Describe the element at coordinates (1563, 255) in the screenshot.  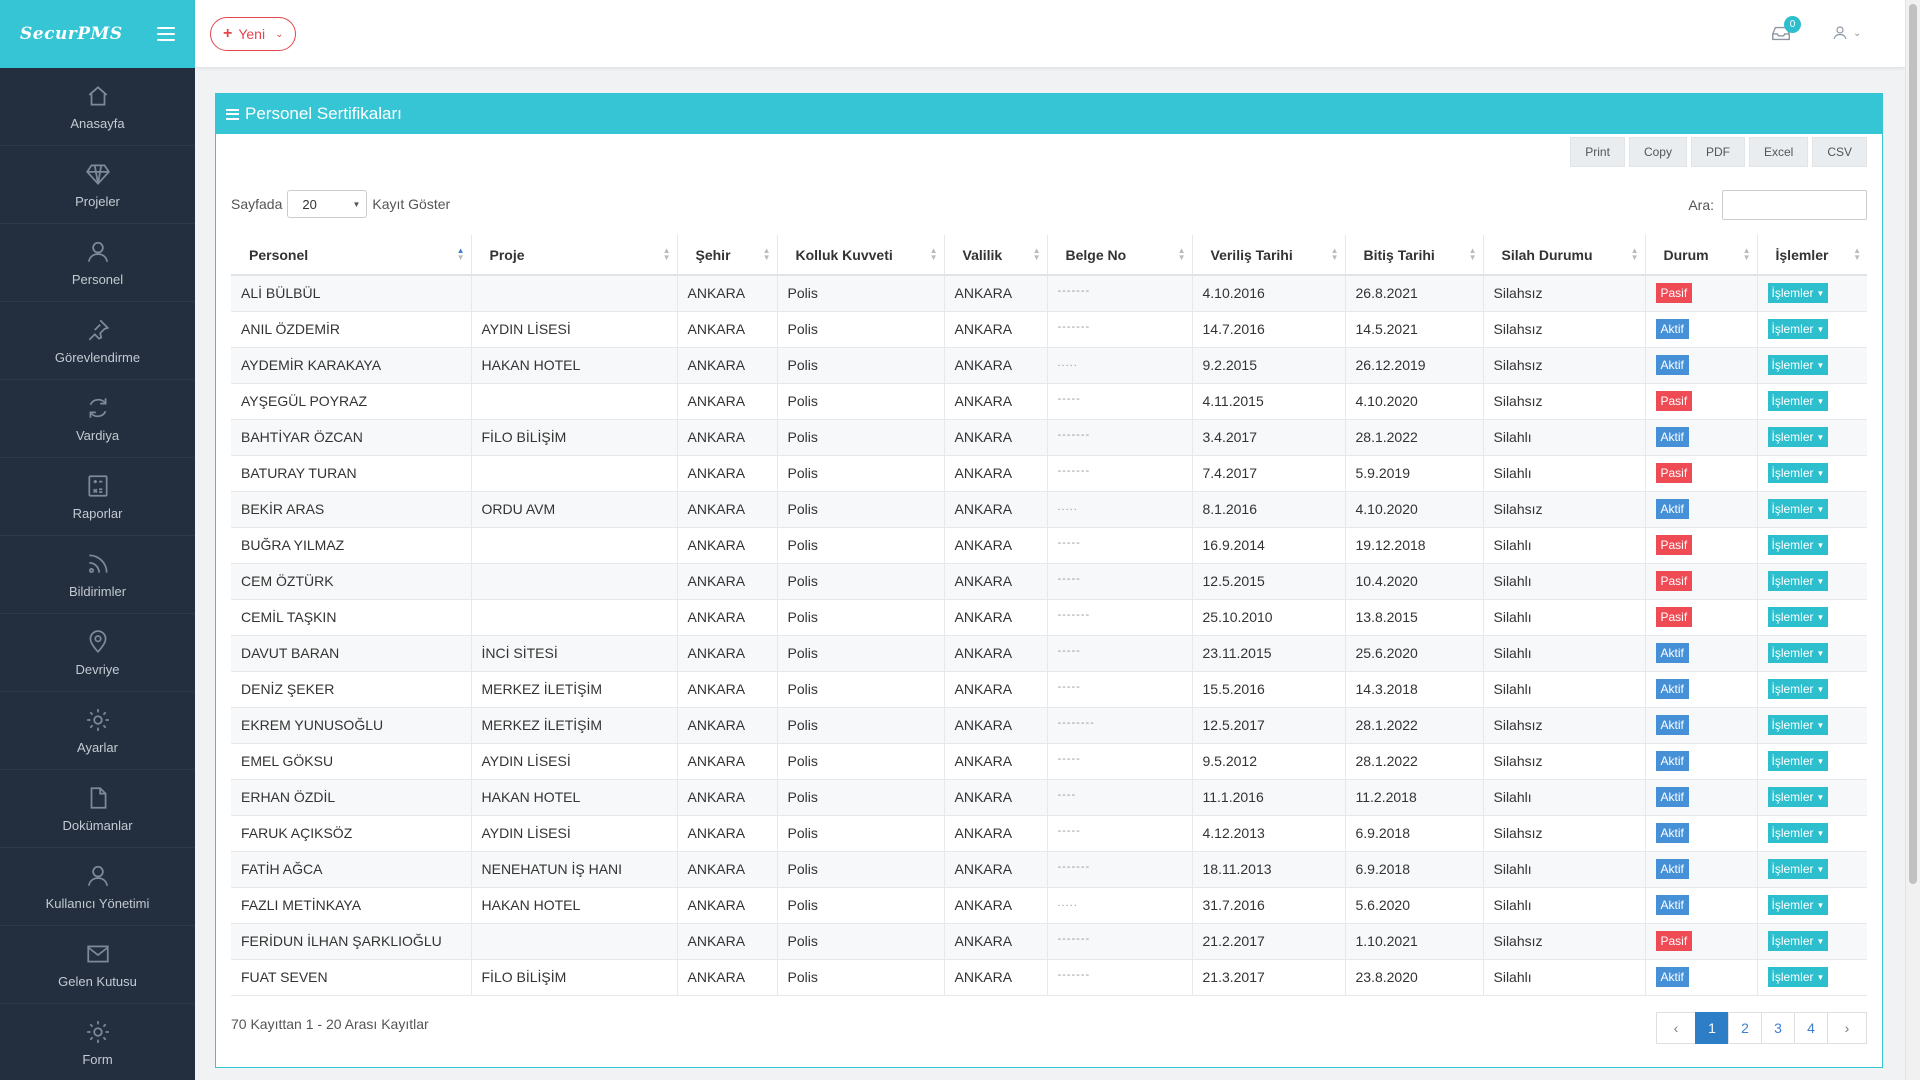
I see `column-header: Silah Durumu ▲ ▼` at that location.